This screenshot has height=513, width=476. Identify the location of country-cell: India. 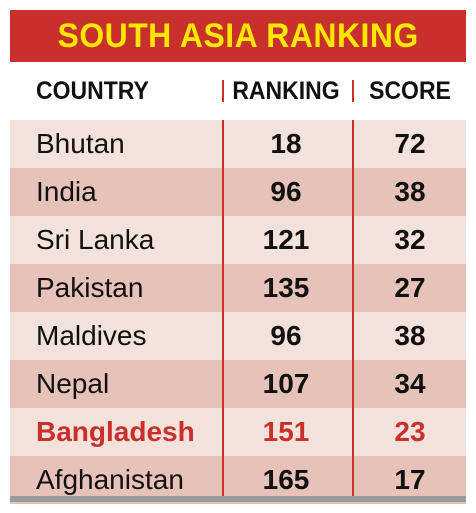
(66, 191).